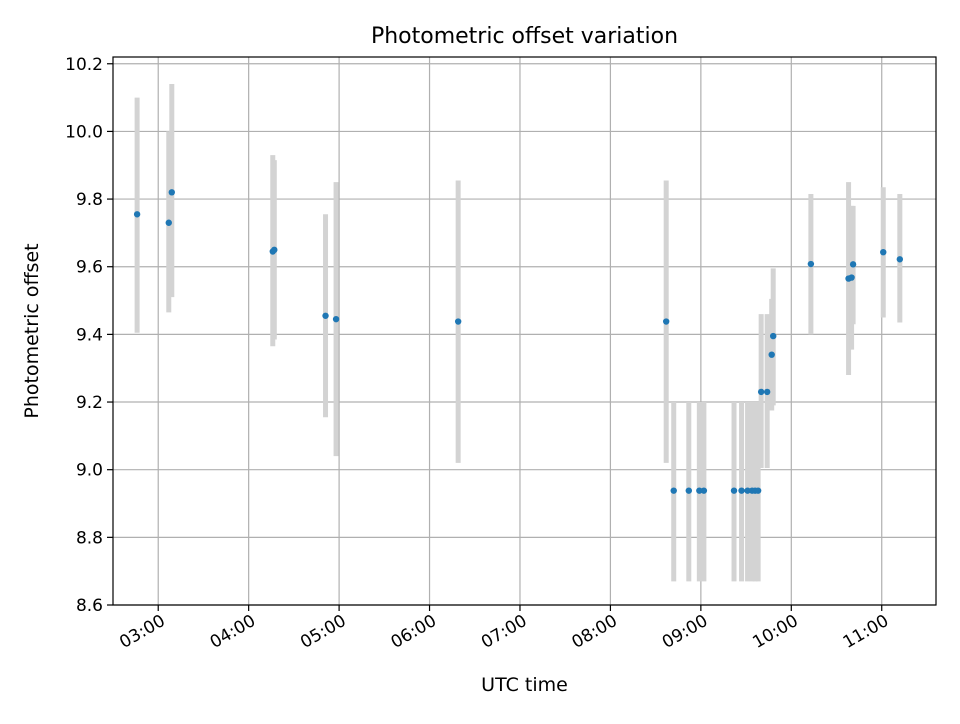 The width and height of the screenshot is (960, 724). I want to click on x-tick-label: 08:00, so click(594, 632).